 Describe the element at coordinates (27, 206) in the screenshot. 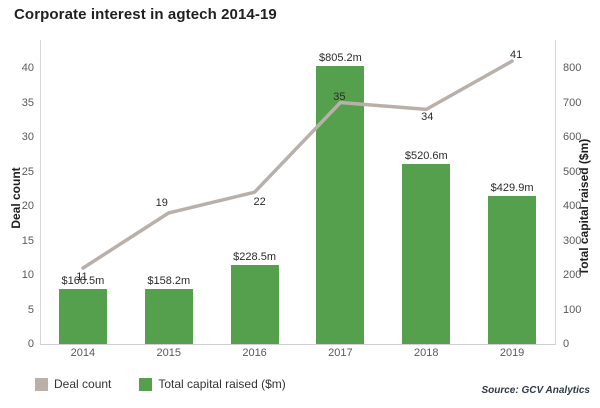

I see `left-axis-tick: 20` at that location.